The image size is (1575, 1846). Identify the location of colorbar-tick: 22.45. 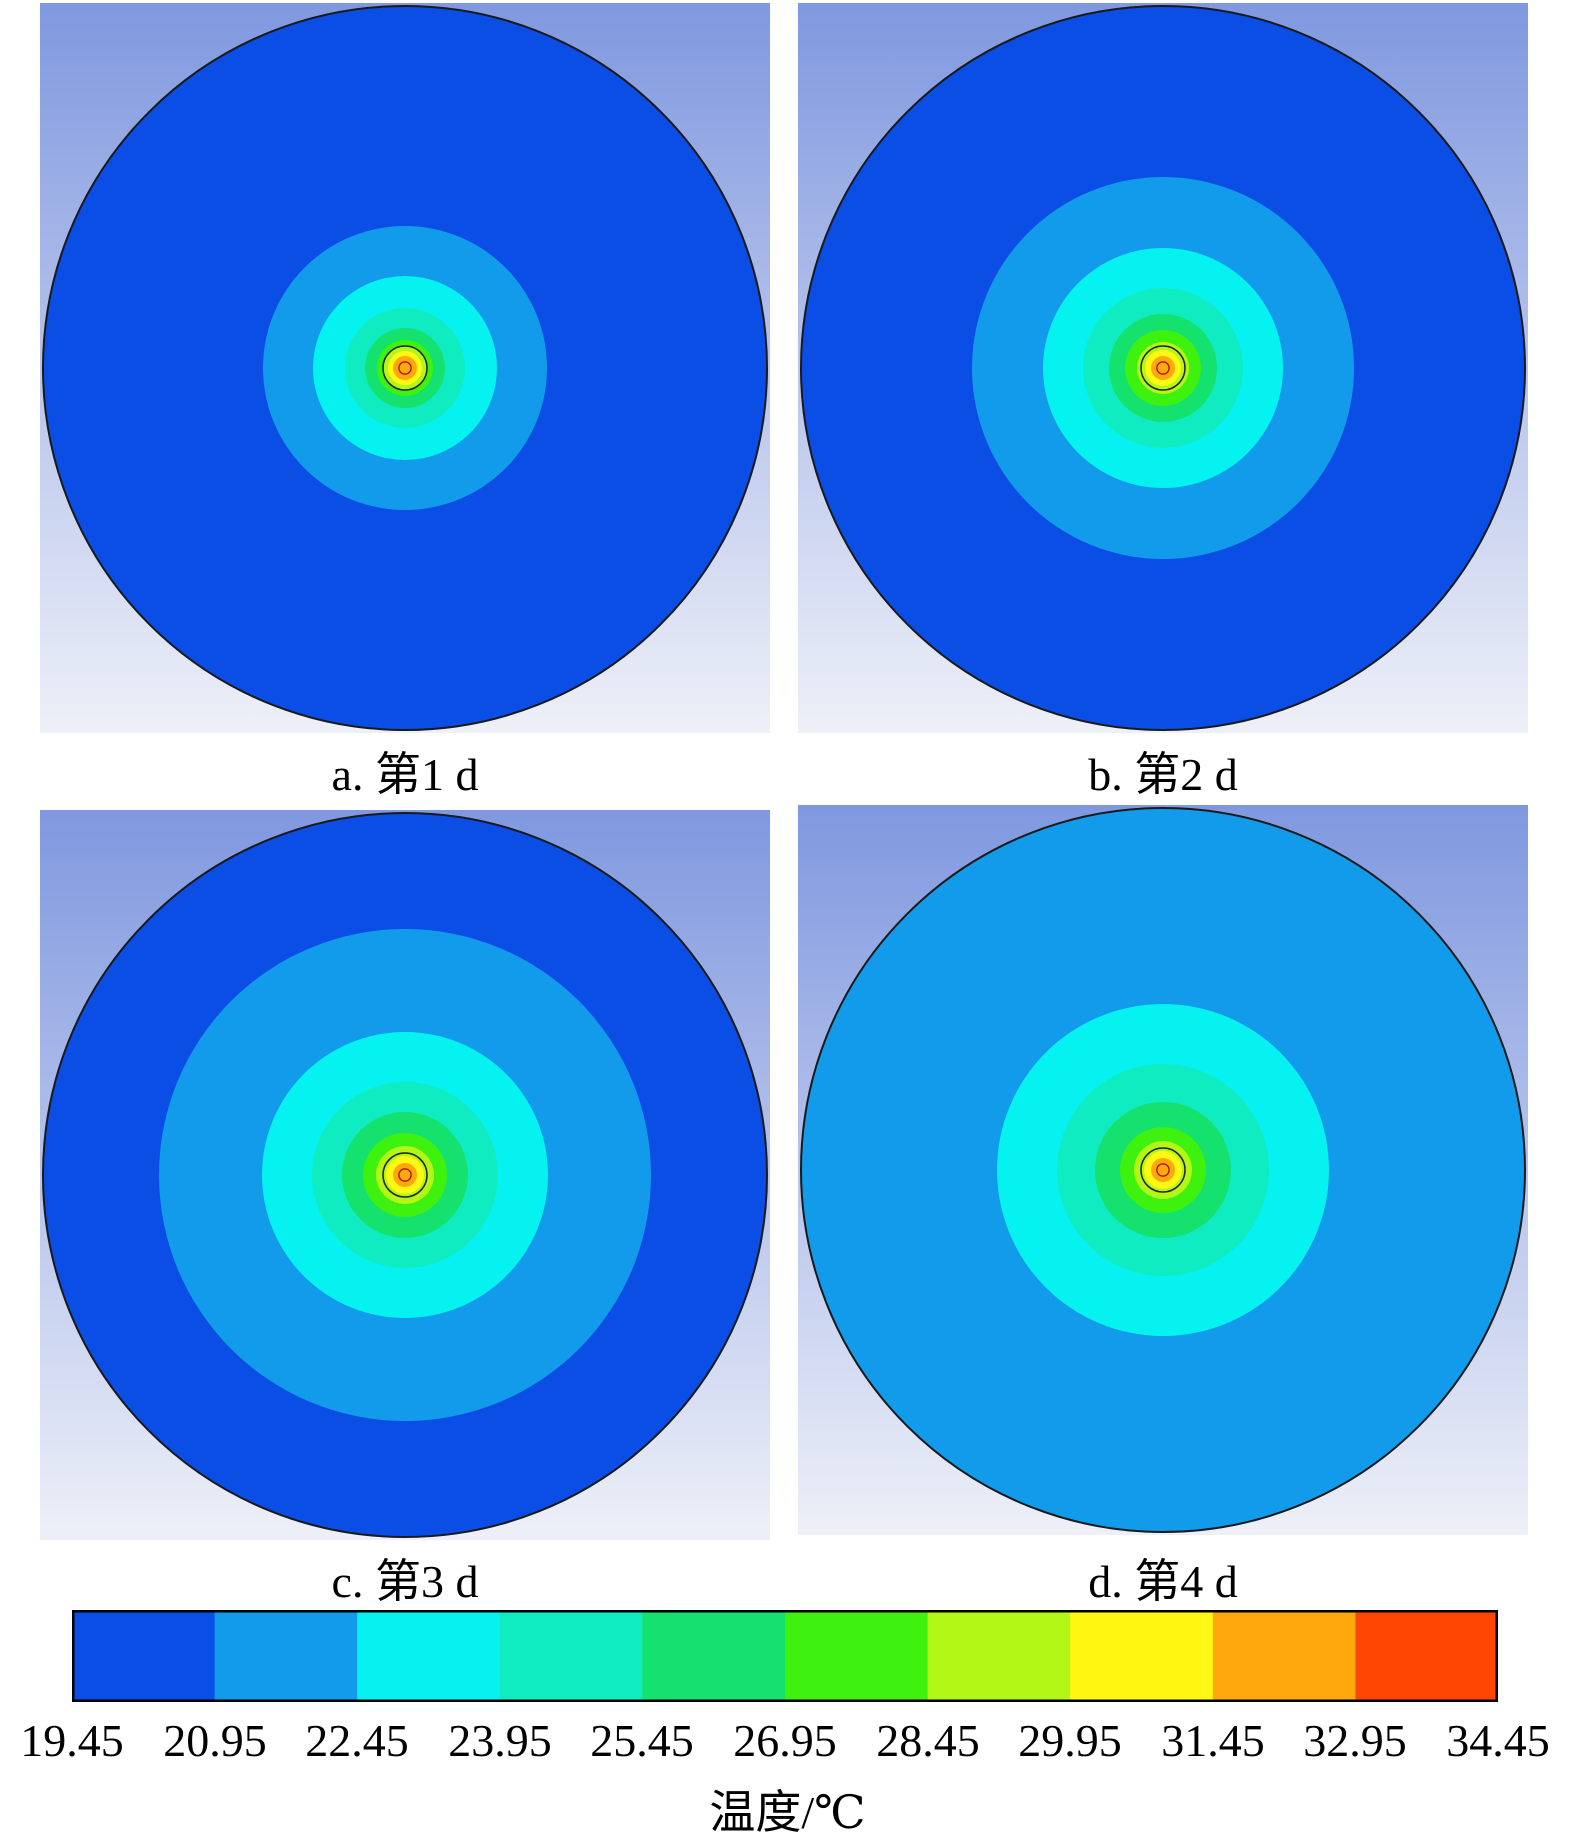
(357, 1740).